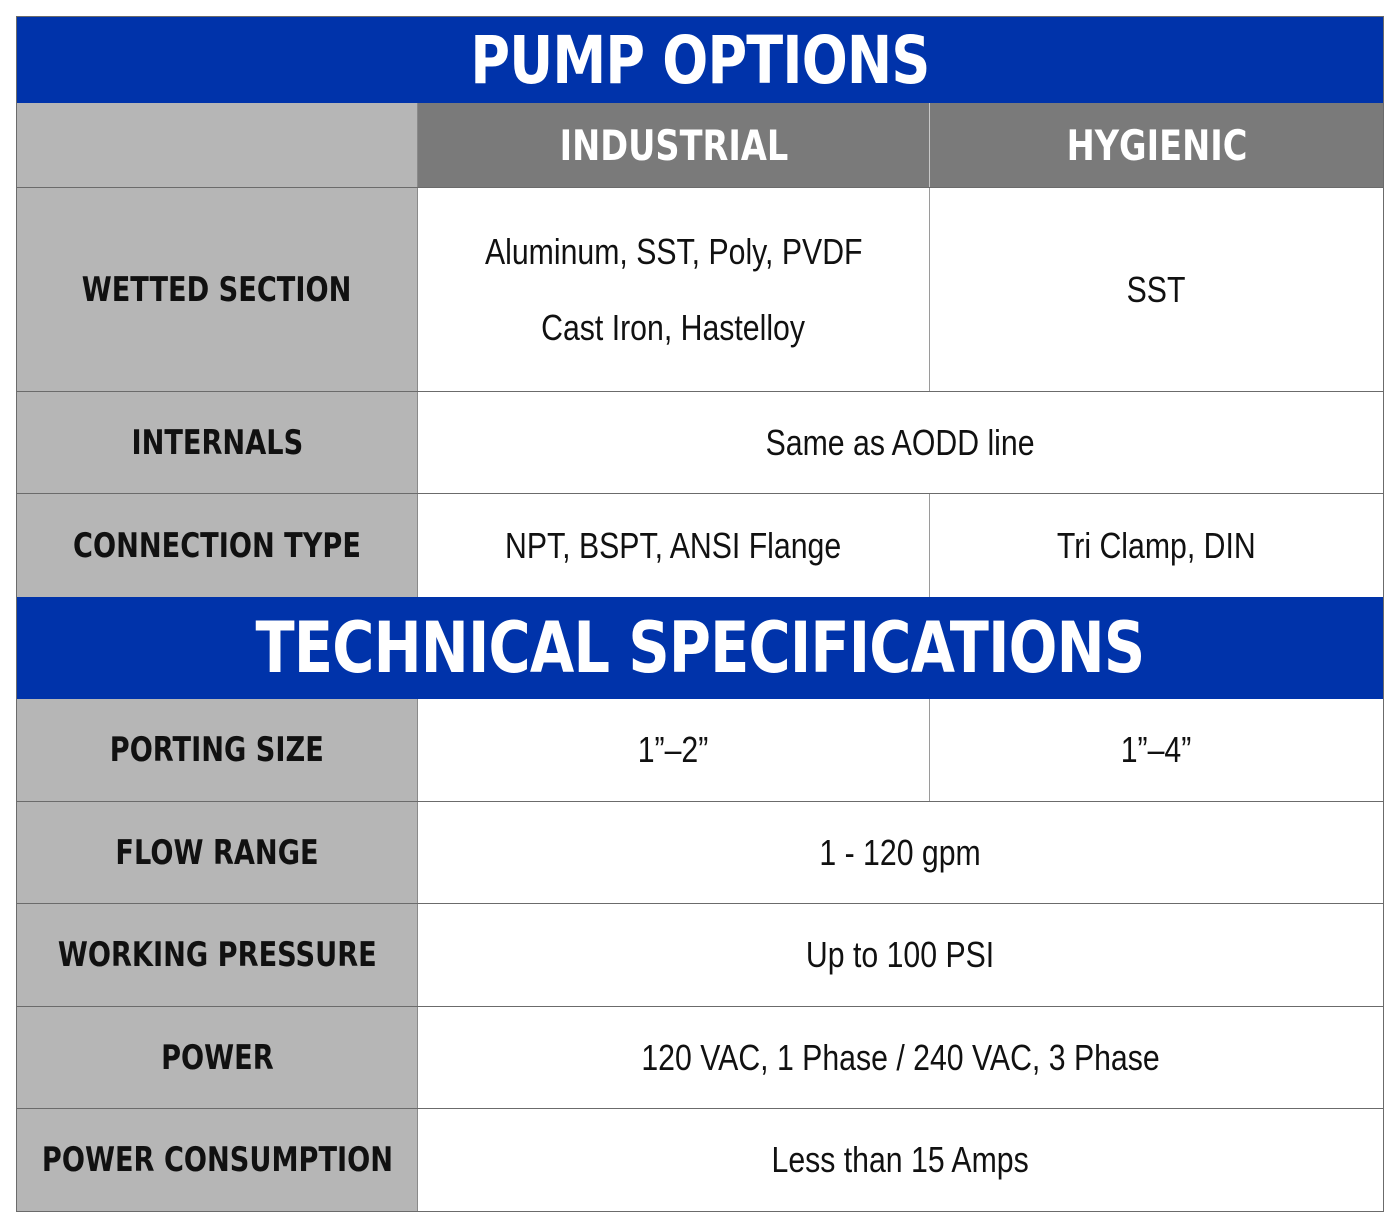 The width and height of the screenshot is (1398, 1228). I want to click on row-label: PORTING SIZE, so click(217, 750).